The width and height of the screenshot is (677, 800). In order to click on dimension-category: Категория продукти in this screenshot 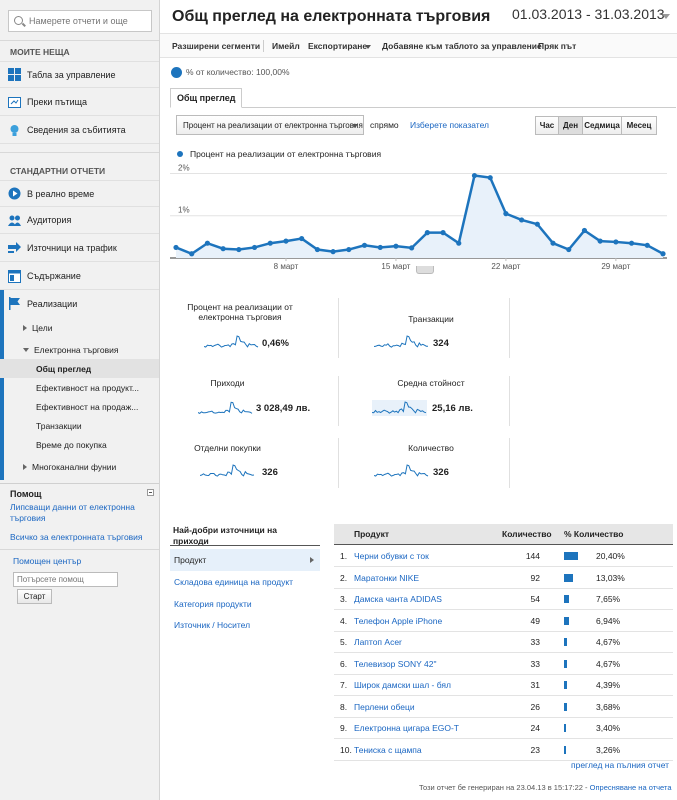, I will do `click(213, 604)`.